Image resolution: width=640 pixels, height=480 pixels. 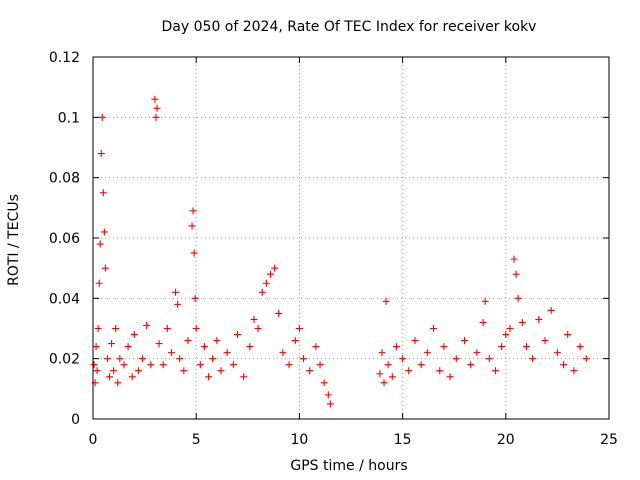 I want to click on y-axis-label: ROTI / TECUs, so click(x=14, y=240).